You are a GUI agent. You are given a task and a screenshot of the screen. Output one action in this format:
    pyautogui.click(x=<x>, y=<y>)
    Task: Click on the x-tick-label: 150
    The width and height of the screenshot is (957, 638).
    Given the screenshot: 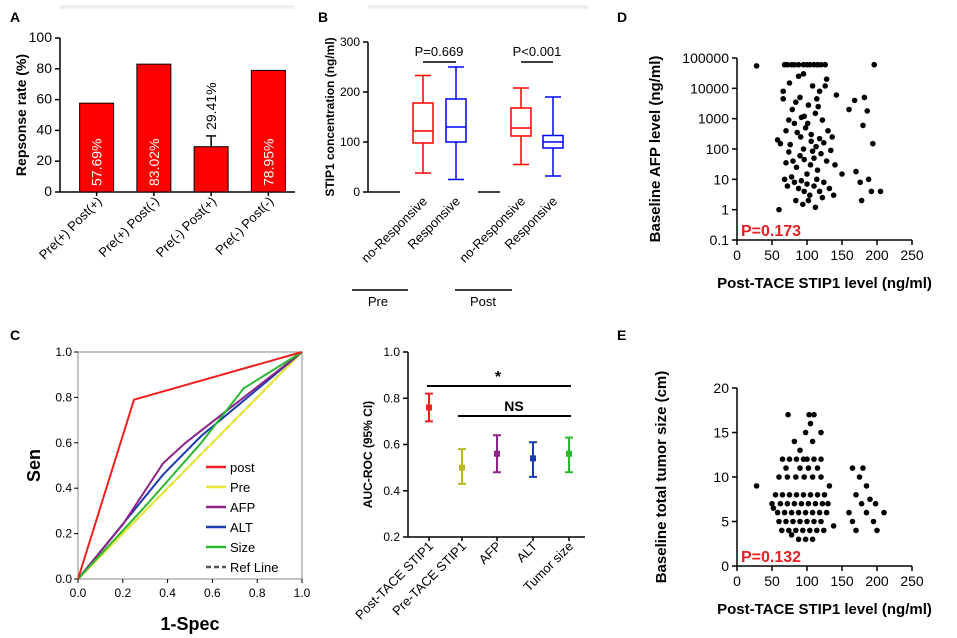 What is the action you would take?
    pyautogui.click(x=842, y=581)
    